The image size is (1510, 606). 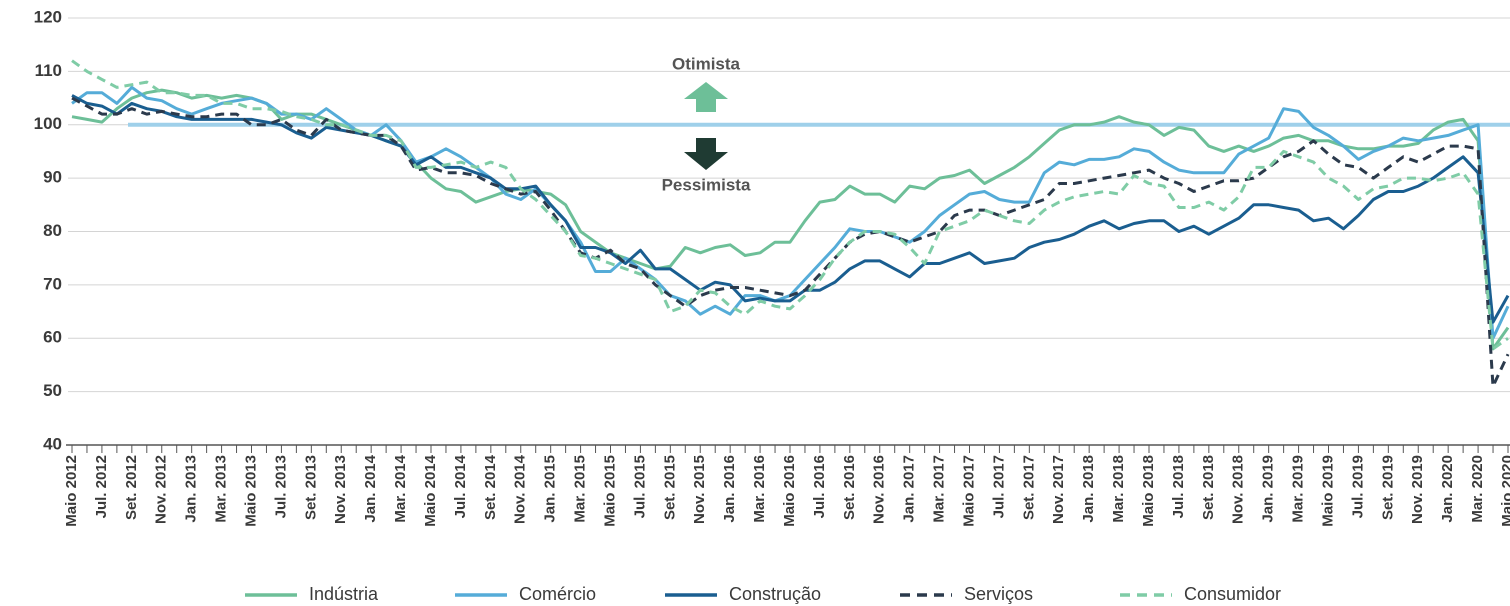 I want to click on x-tick-label: Maio 2017, so click(x=968, y=491).